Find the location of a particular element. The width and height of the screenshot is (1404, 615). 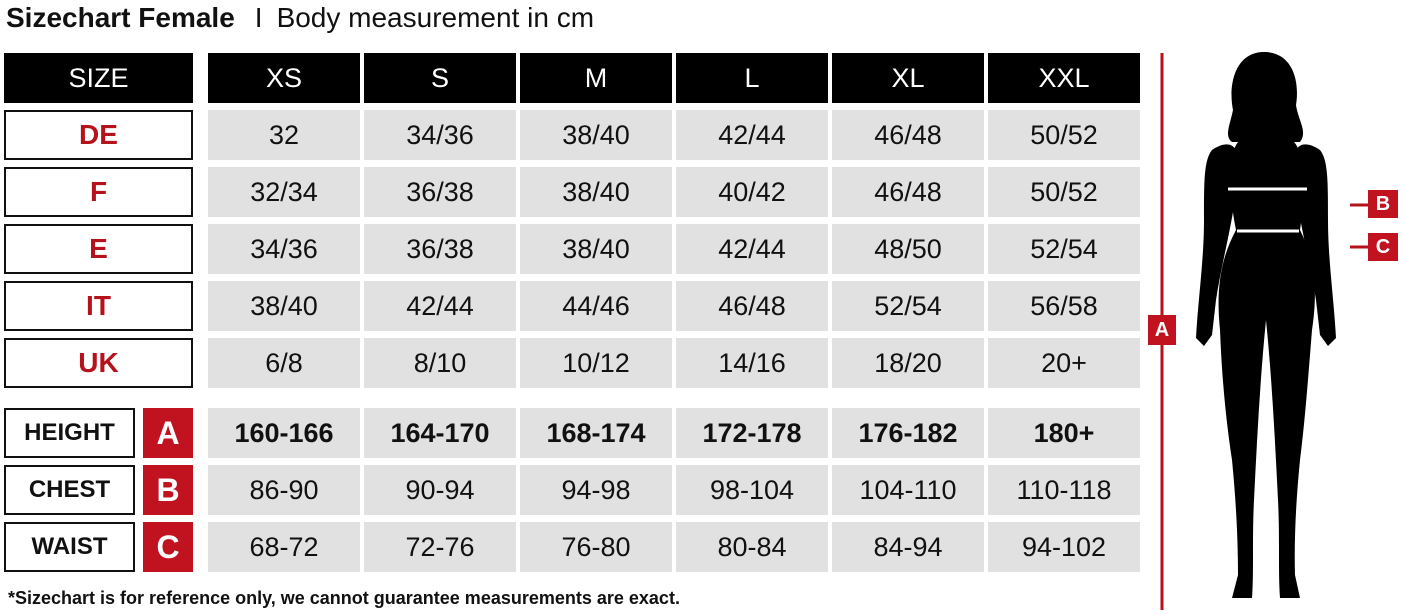

table-cell: 98-104 is located at coordinates (752, 490).